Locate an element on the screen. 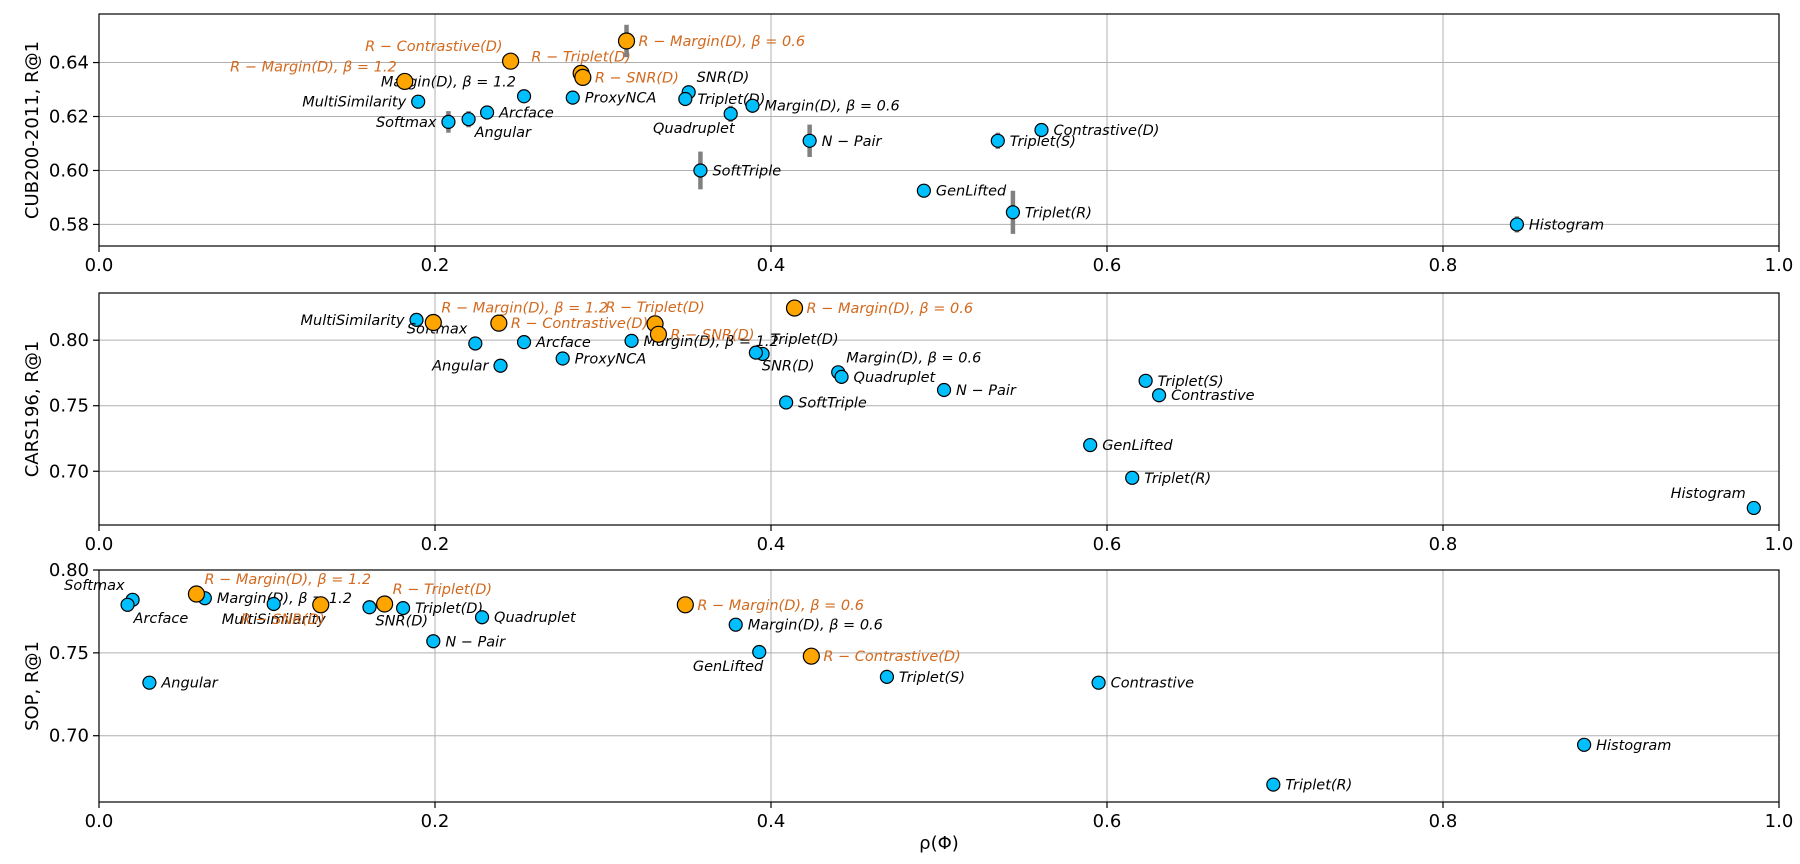 The height and width of the screenshot is (864, 1800). point-label: SNR(D) is located at coordinates (723, 78).